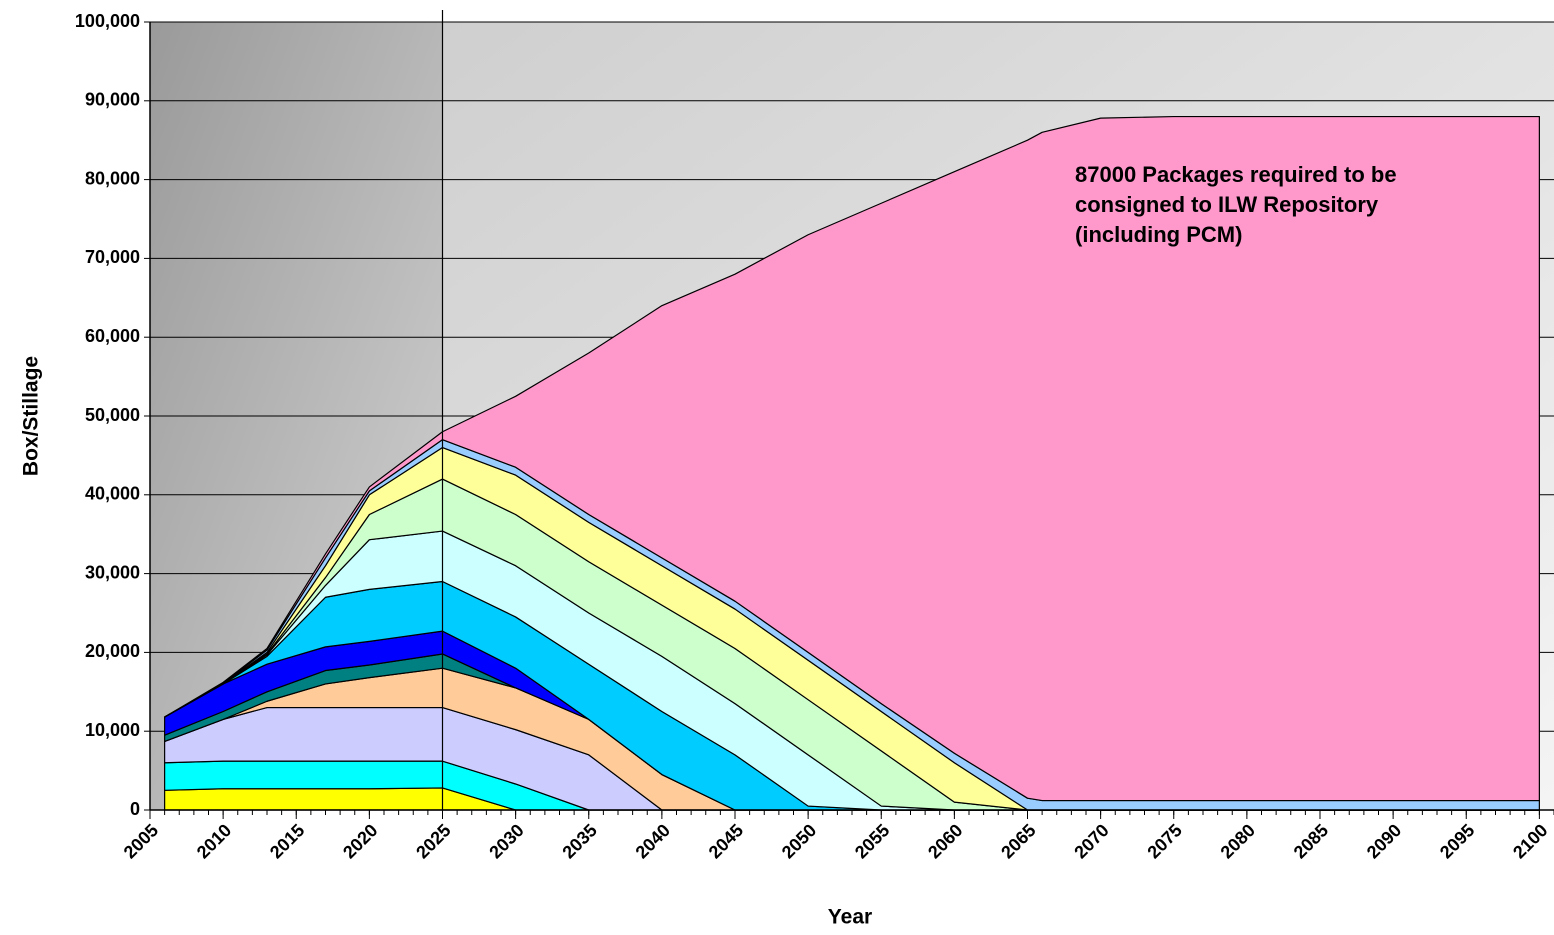 This screenshot has height=935, width=1554. Describe the element at coordinates (1238, 841) in the screenshot. I see `x-tick-label: 2080` at that location.